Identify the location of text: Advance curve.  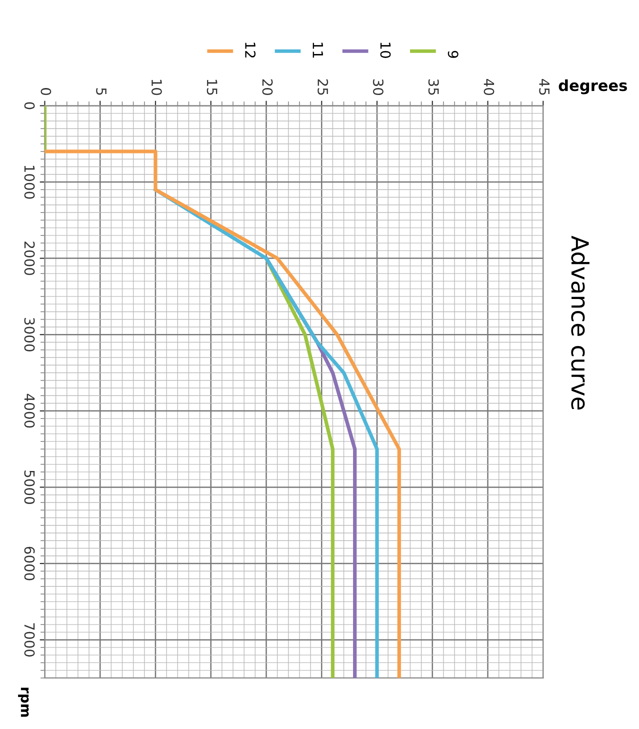
(580, 323).